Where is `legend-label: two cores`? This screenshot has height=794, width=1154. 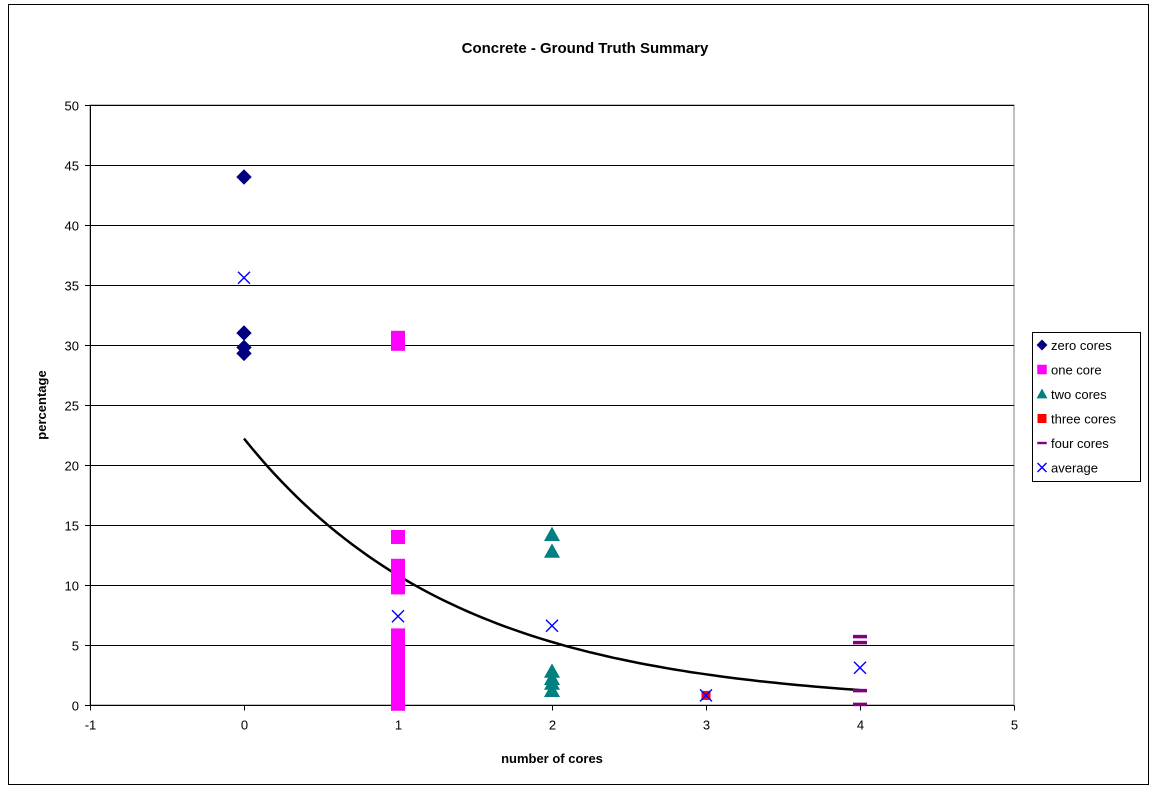
legend-label: two cores is located at coordinates (1079, 394).